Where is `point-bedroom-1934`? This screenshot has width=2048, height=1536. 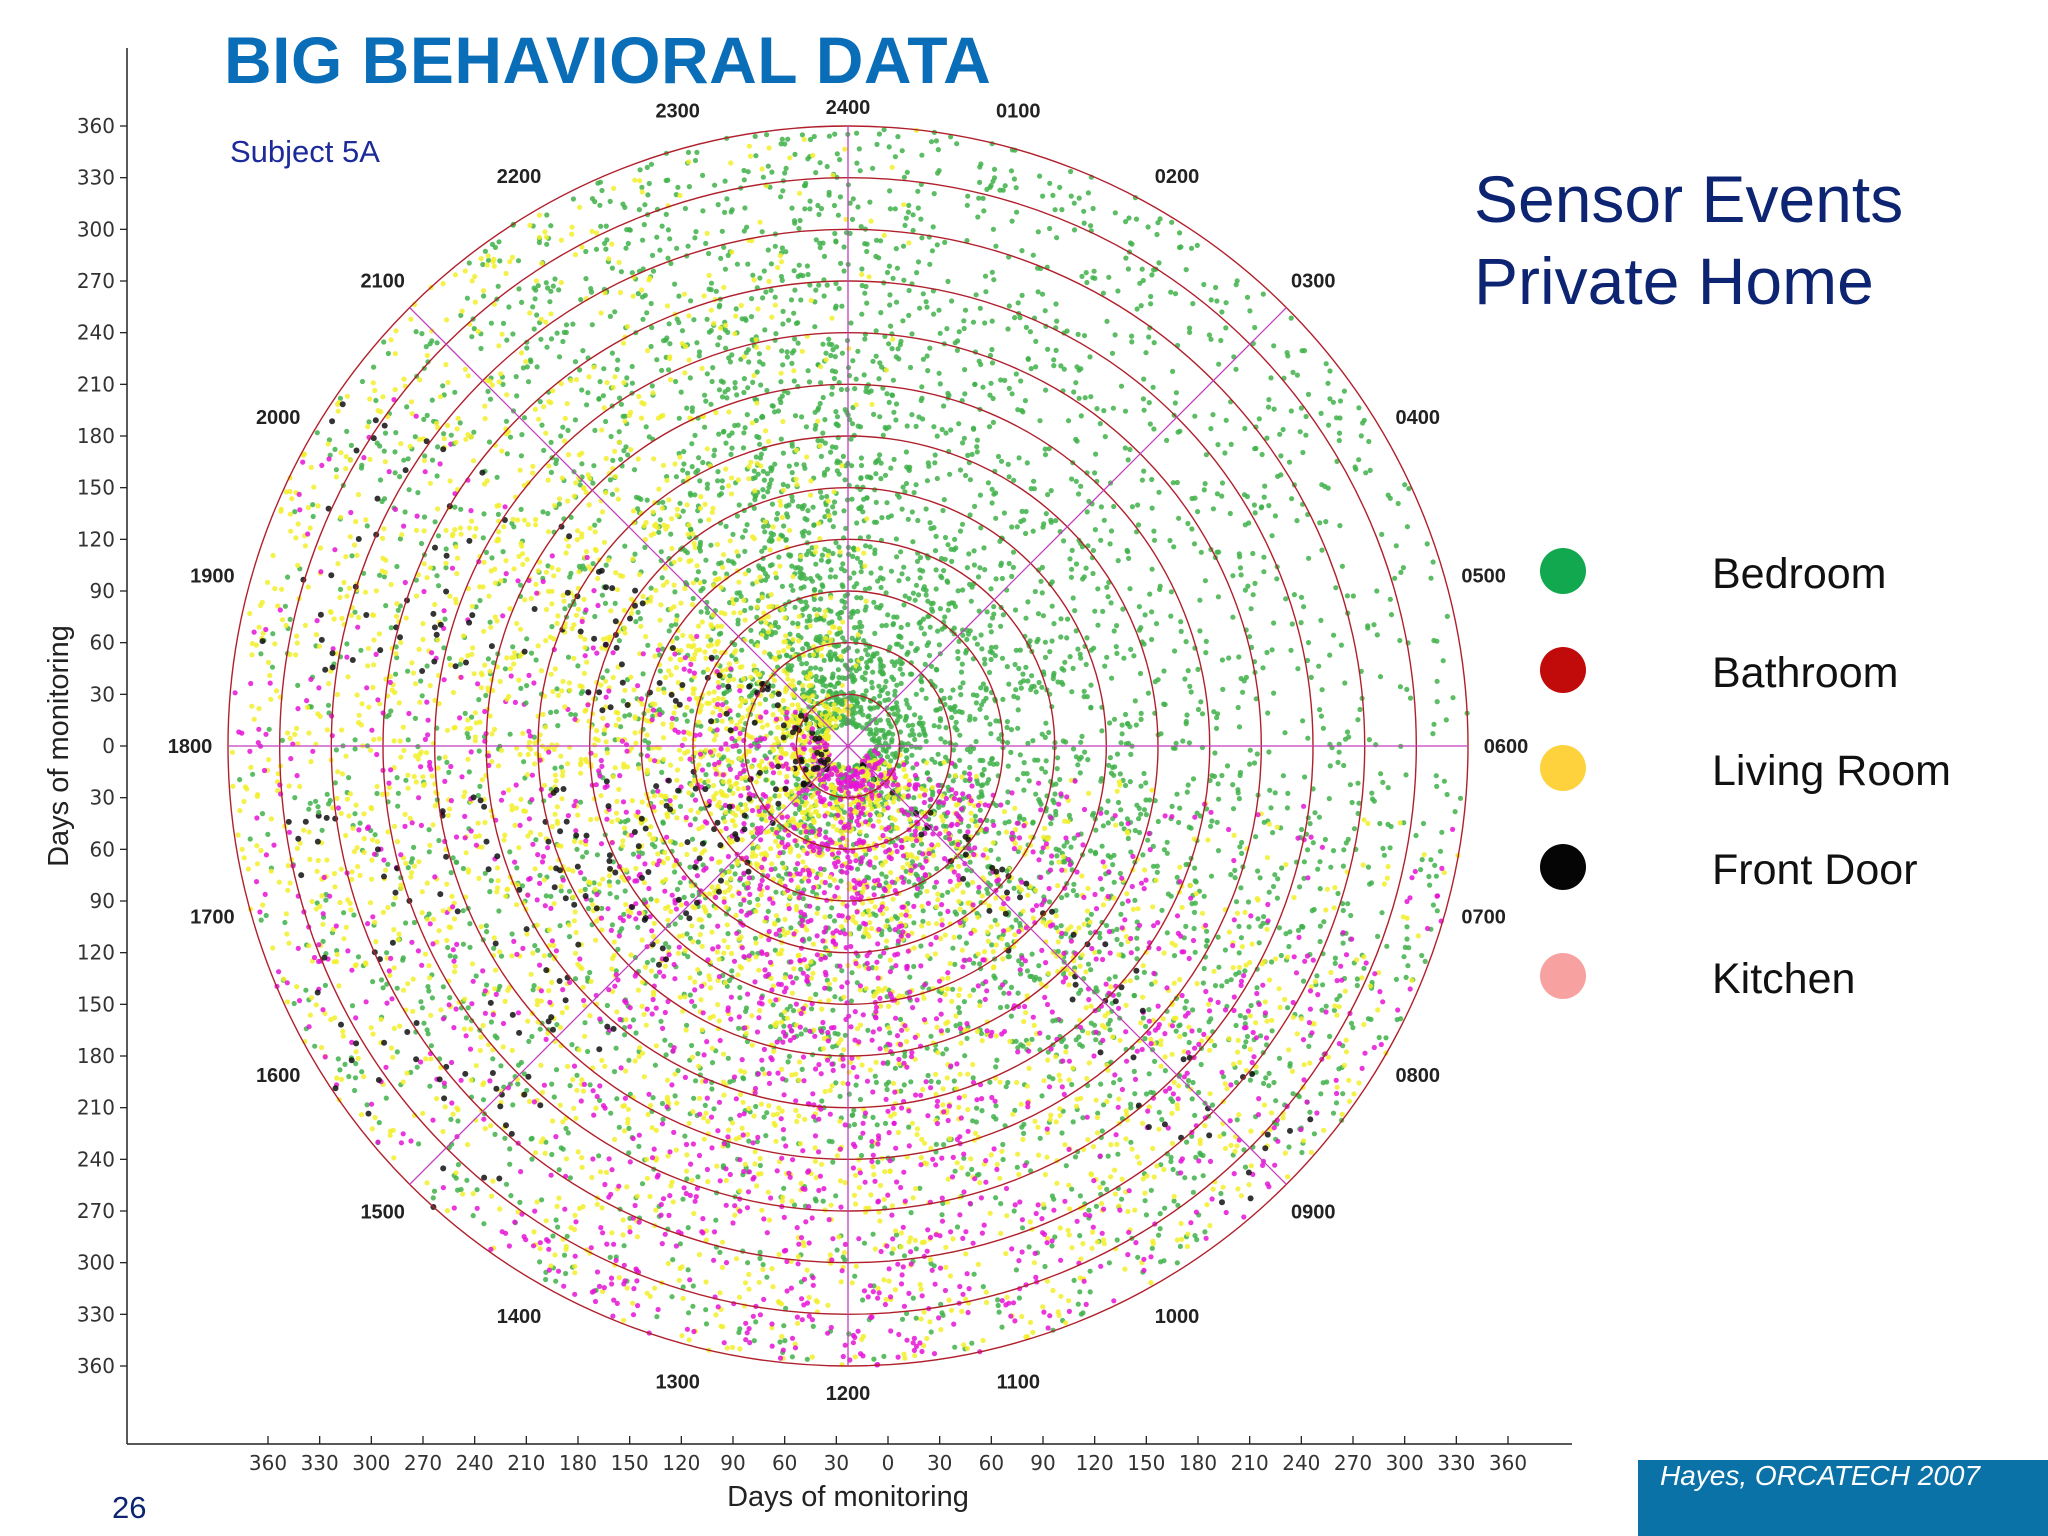
point-bedroom-1934 is located at coordinates (1239, 799).